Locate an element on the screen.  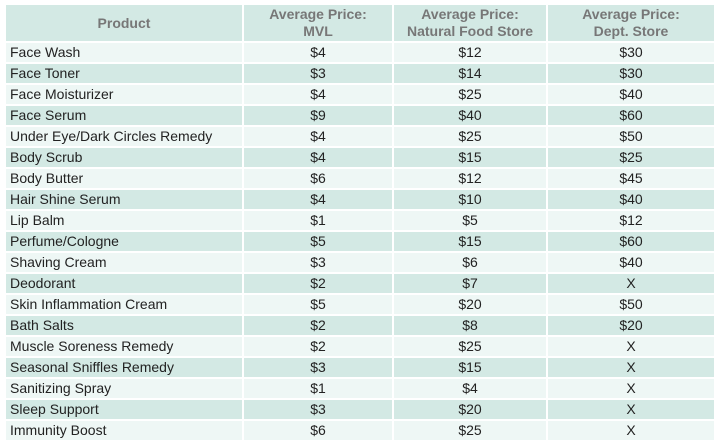
table-row: Face Moisturizer $4 $25 $40 is located at coordinates (360, 94).